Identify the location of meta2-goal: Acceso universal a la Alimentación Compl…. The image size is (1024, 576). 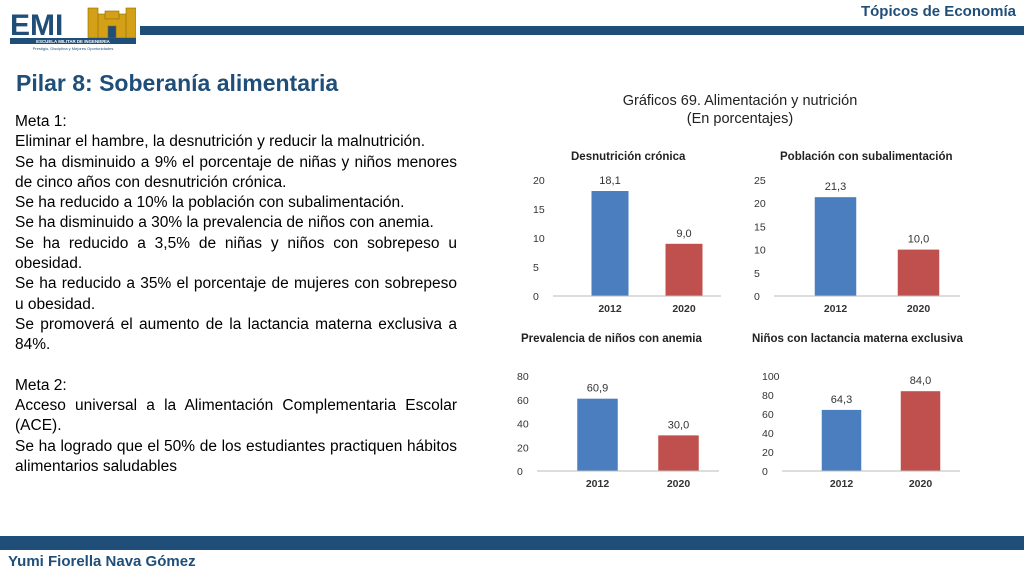
(236, 416).